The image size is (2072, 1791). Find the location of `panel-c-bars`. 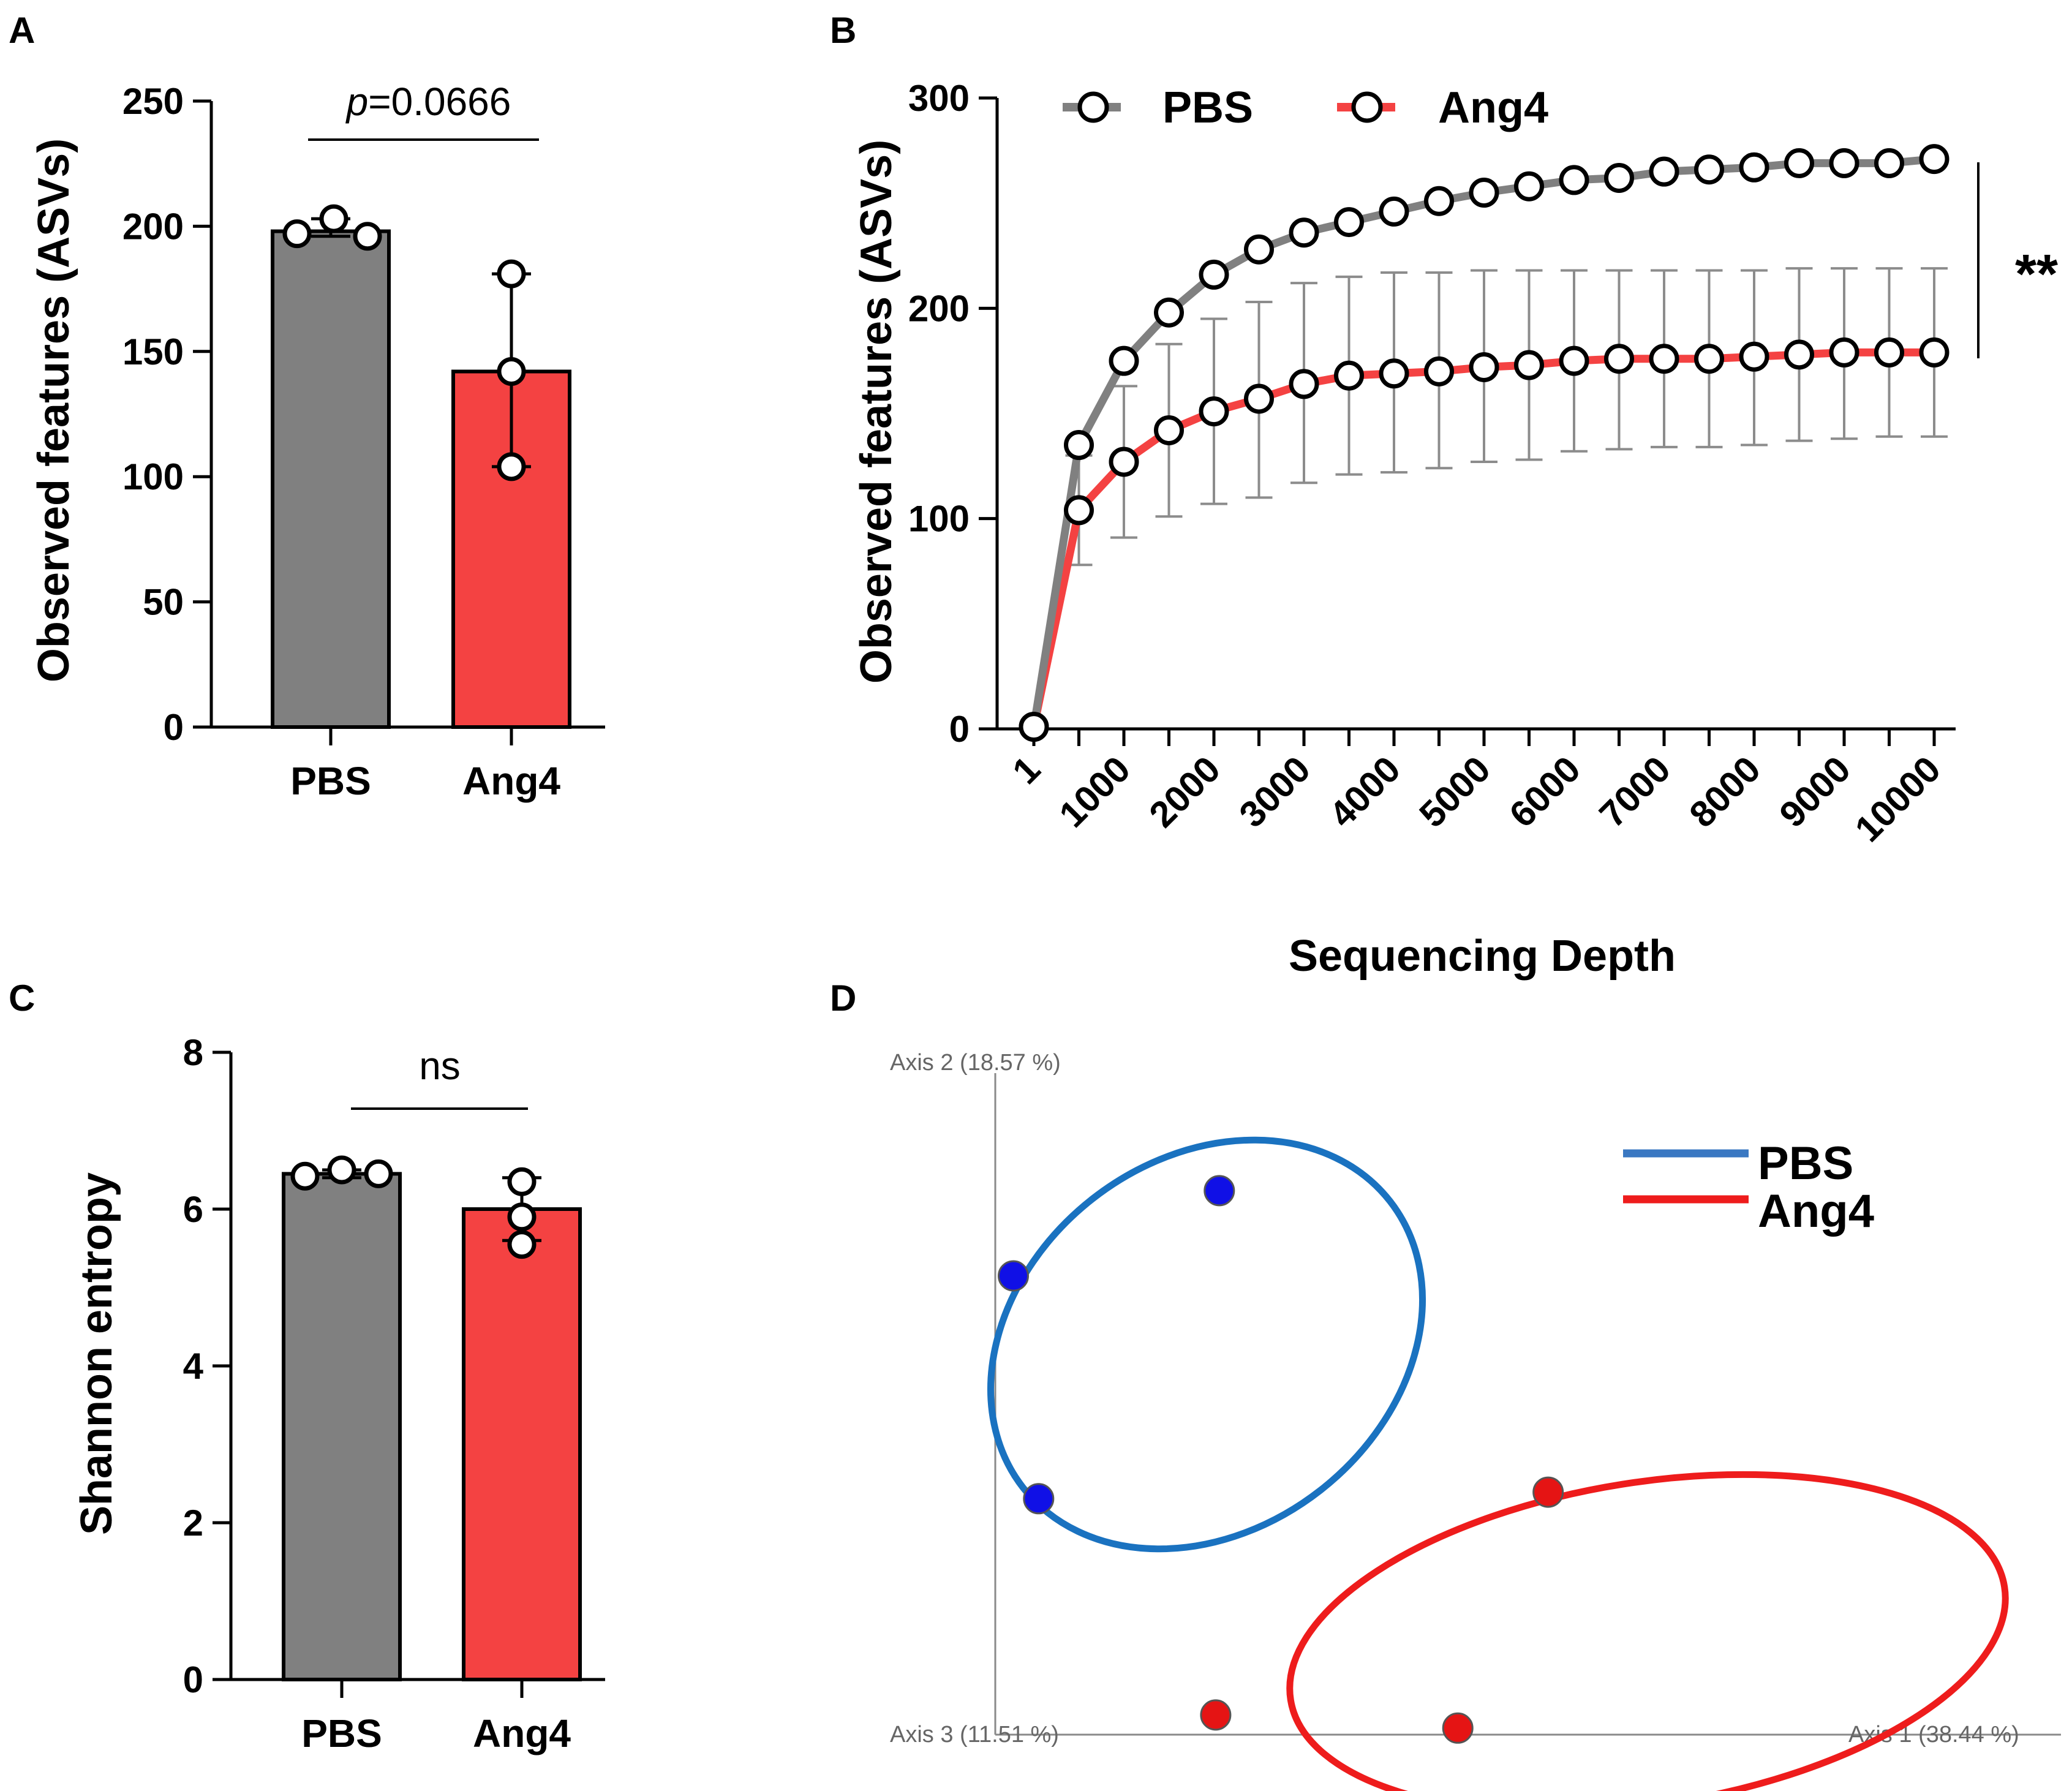

panel-c-bars is located at coordinates (432, 1418).